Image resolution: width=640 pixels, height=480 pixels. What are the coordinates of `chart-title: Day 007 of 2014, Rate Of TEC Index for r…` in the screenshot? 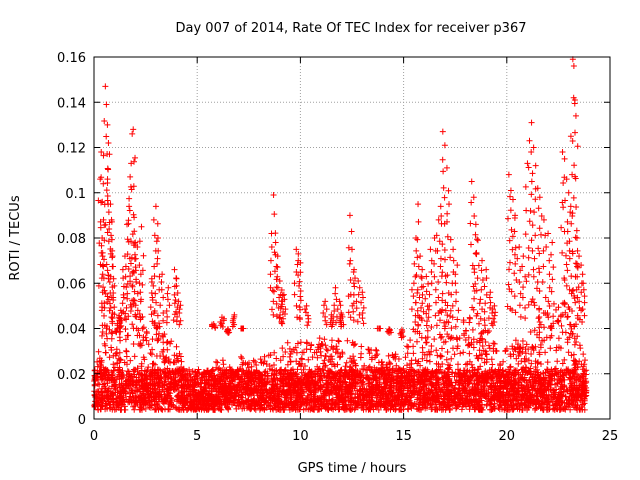 It's located at (351, 28).